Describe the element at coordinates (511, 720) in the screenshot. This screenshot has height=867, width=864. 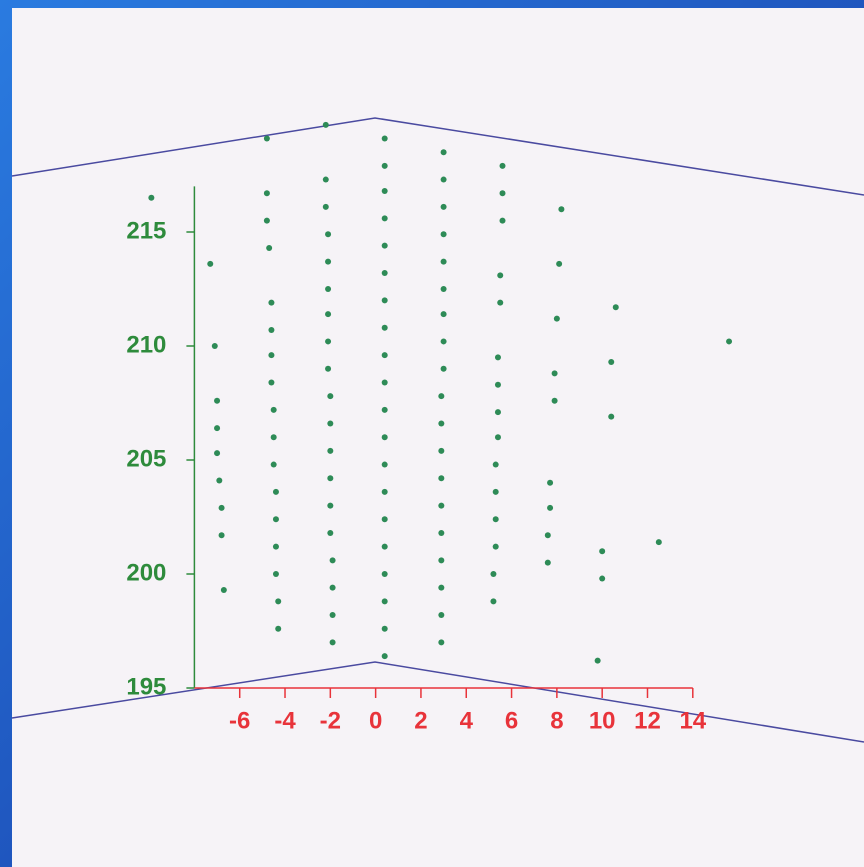
I see `x-tick-label: 6` at that location.